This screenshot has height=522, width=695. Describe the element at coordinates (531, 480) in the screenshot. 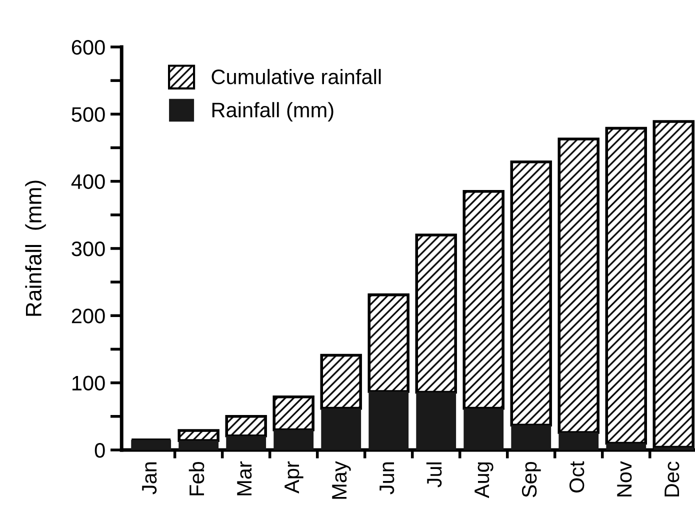

I see `x-tick-label: Sep` at that location.